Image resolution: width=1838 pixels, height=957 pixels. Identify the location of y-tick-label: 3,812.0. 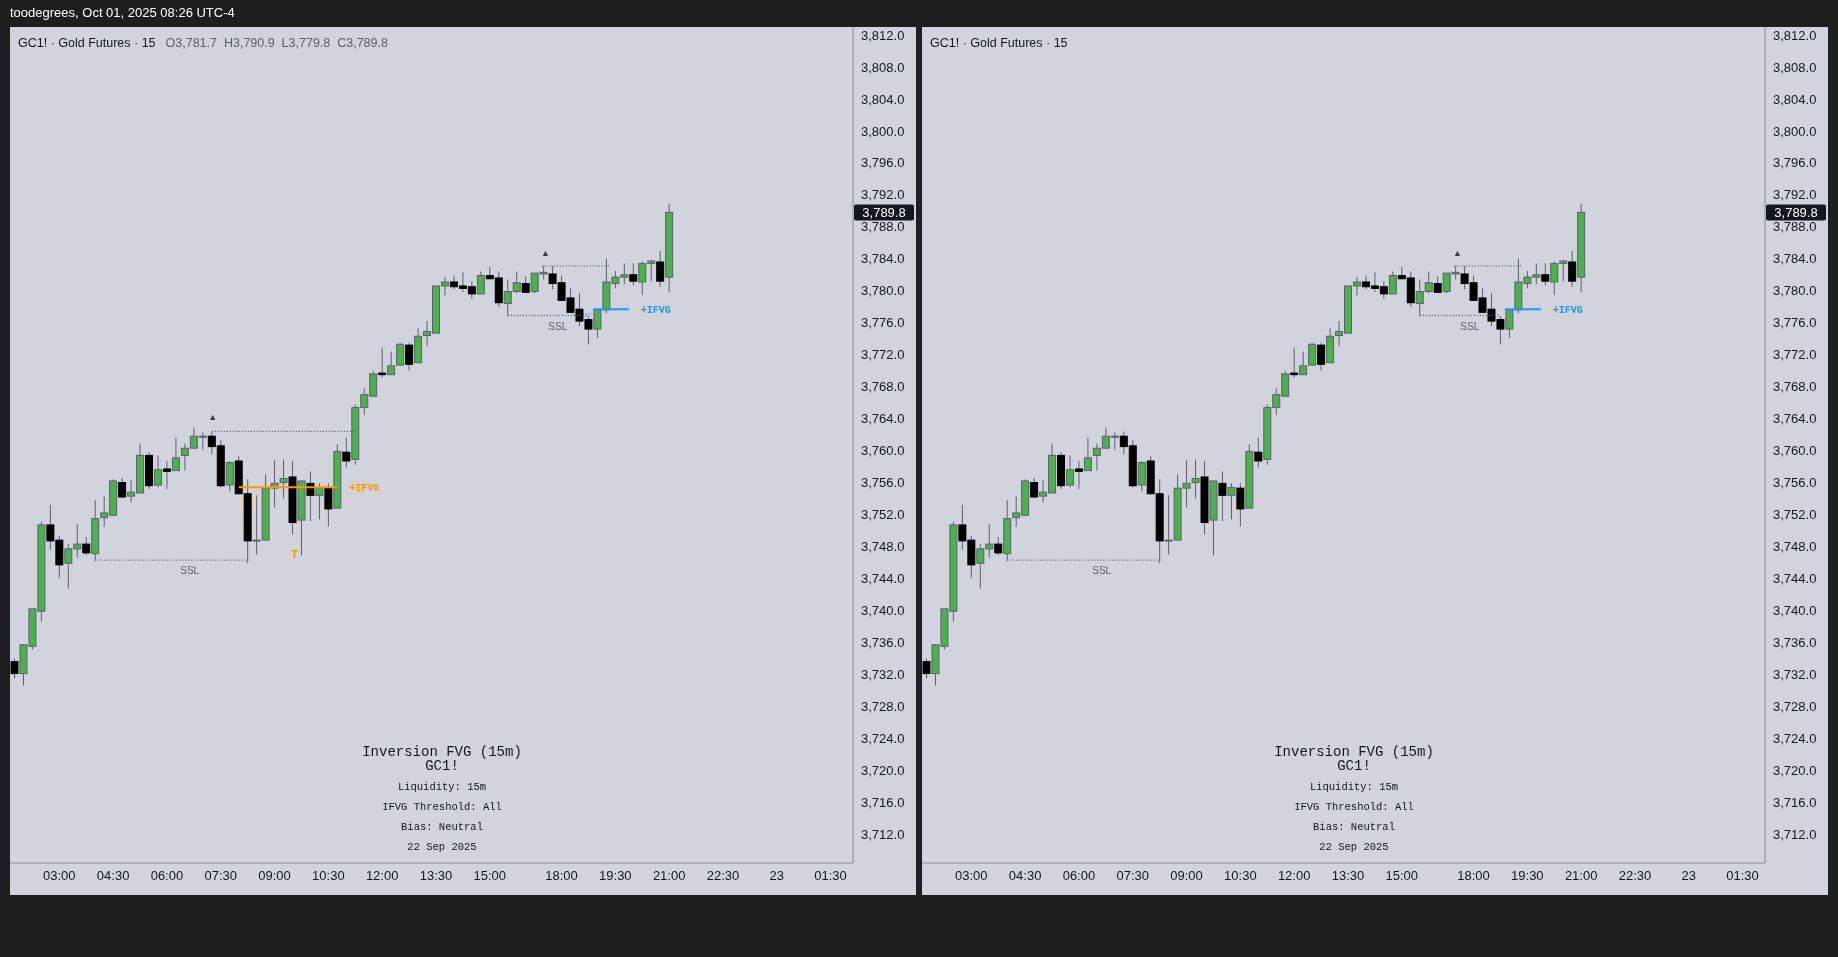
(1795, 35).